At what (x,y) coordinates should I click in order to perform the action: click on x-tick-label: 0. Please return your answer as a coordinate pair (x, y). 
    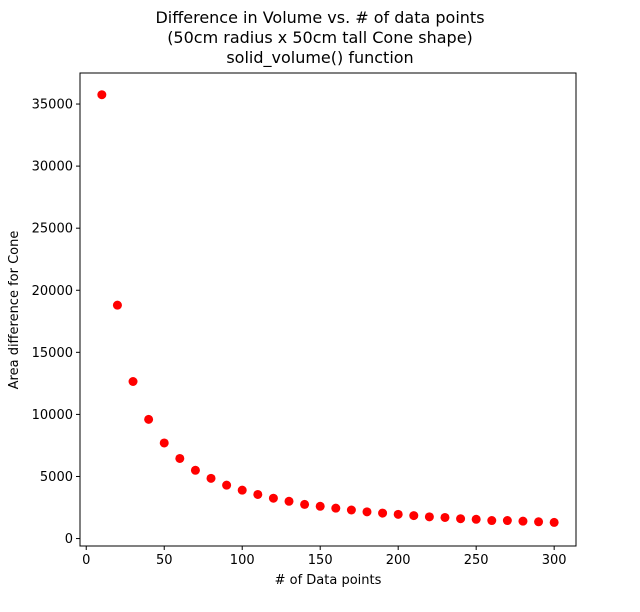
    Looking at the image, I should click on (86, 560).